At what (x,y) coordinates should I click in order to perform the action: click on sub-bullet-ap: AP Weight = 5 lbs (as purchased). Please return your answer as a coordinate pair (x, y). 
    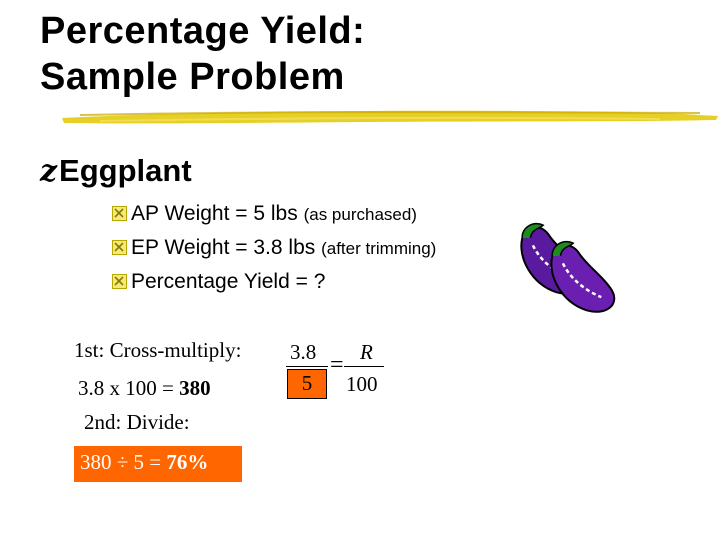
    Looking at the image, I should click on (264, 214).